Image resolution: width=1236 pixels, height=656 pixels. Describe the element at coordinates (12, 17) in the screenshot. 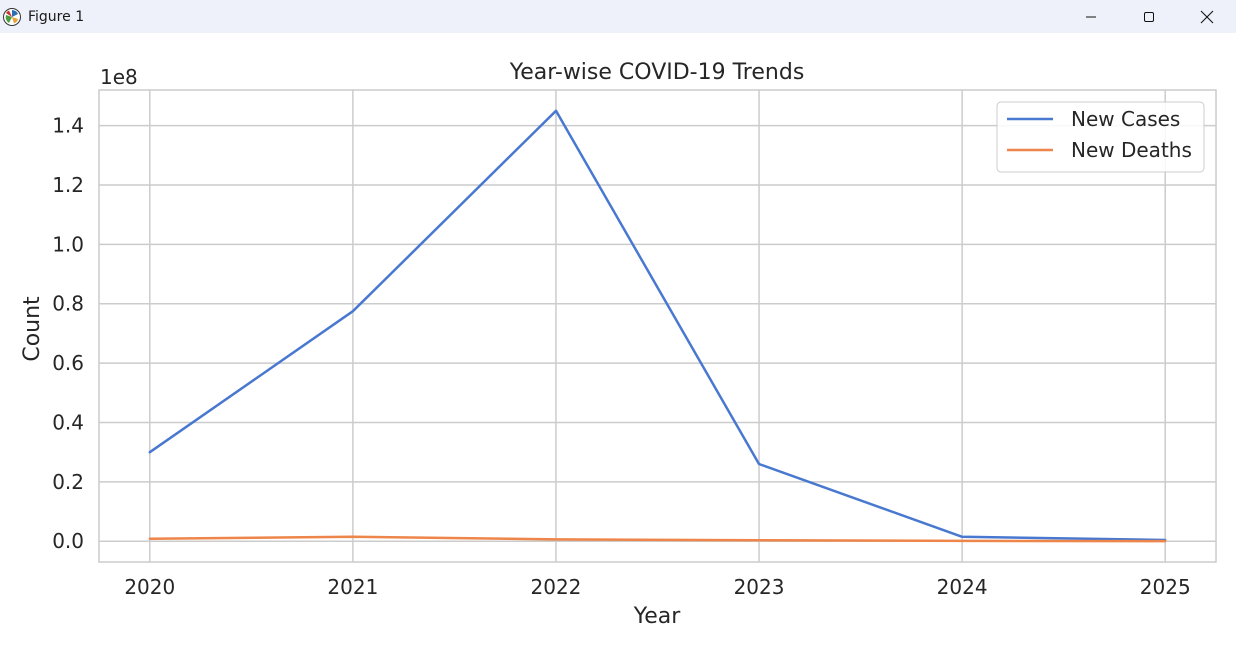

I see `matplotlib-logo-icon` at that location.